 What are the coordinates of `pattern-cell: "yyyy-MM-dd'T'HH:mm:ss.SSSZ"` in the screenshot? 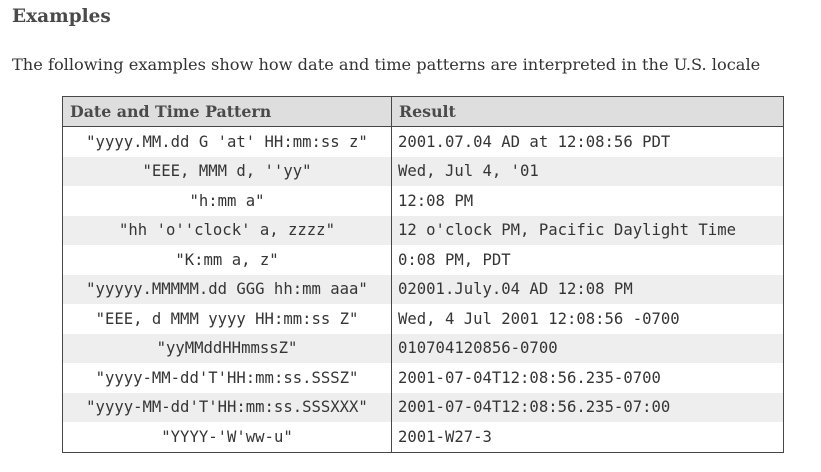 It's located at (227, 378).